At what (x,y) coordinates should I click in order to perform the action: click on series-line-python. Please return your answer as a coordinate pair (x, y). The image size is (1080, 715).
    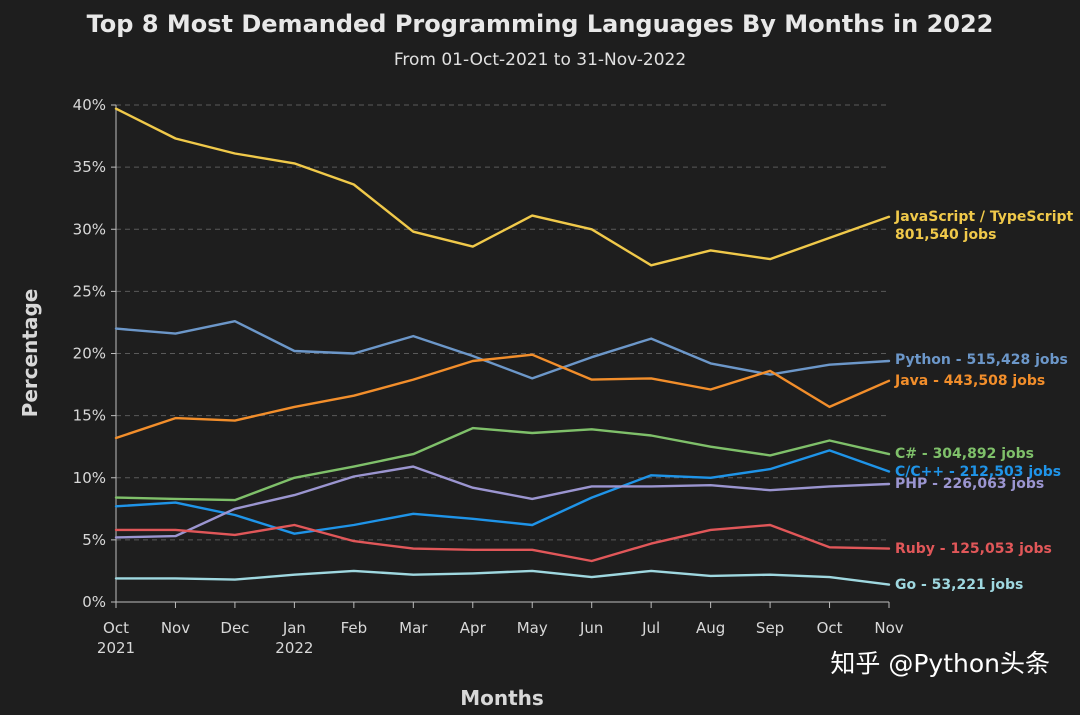
    Looking at the image, I should click on (502, 350).